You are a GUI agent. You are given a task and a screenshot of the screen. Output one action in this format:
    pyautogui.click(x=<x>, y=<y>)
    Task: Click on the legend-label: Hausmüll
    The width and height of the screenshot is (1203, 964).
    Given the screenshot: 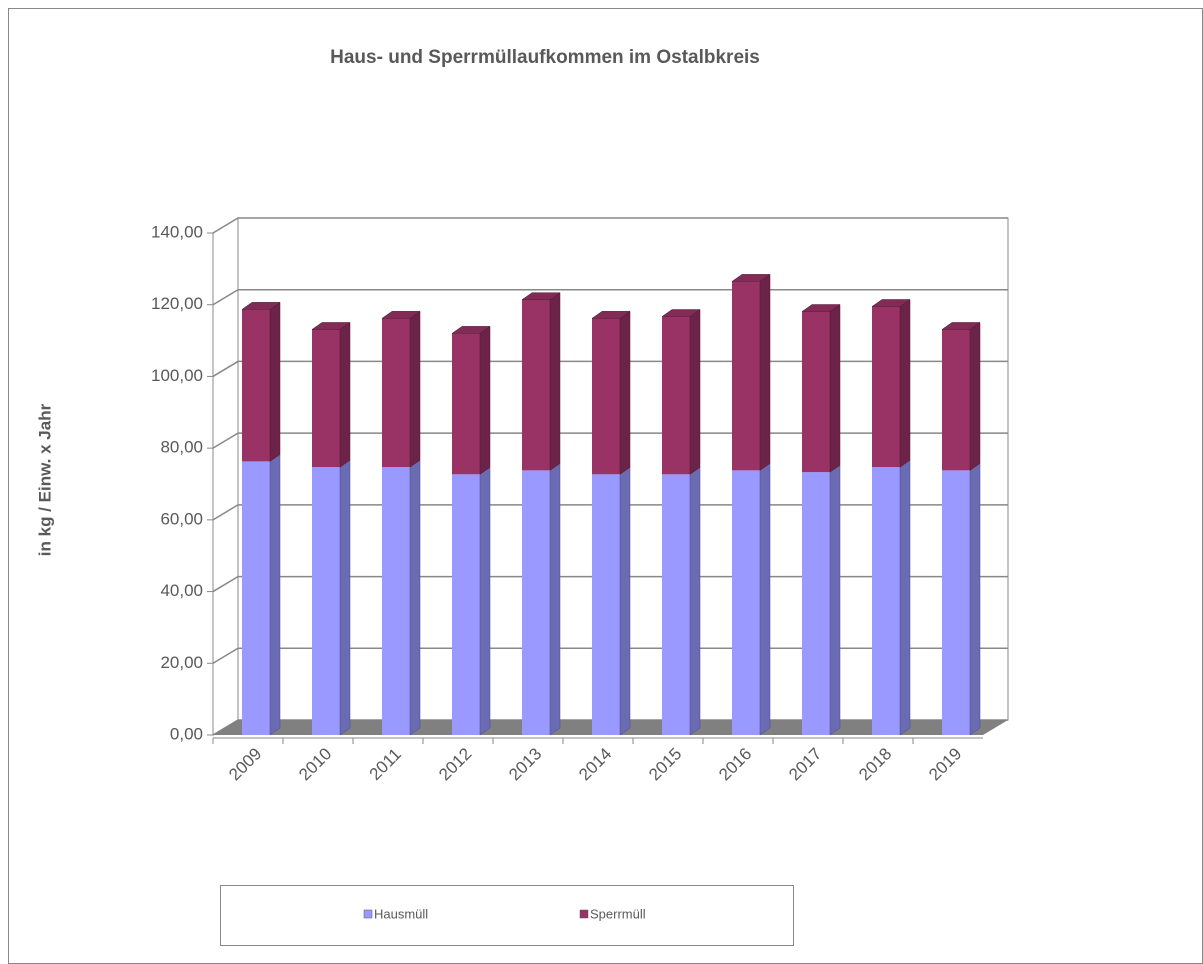 What is the action you would take?
    pyautogui.click(x=401, y=913)
    